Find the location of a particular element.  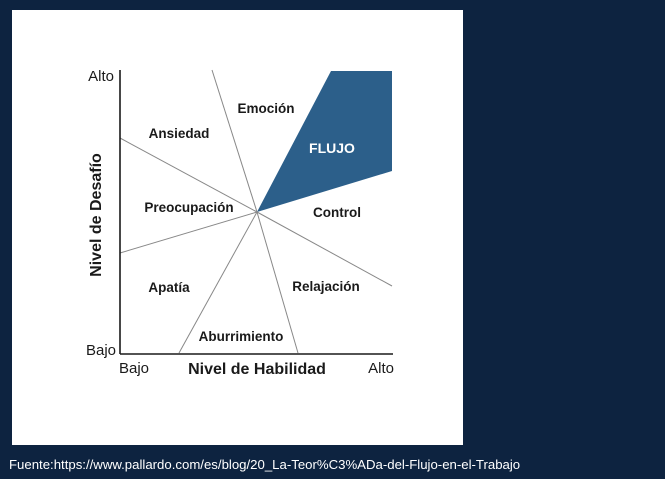

y-axis-high-label: Alto is located at coordinates (101, 76).